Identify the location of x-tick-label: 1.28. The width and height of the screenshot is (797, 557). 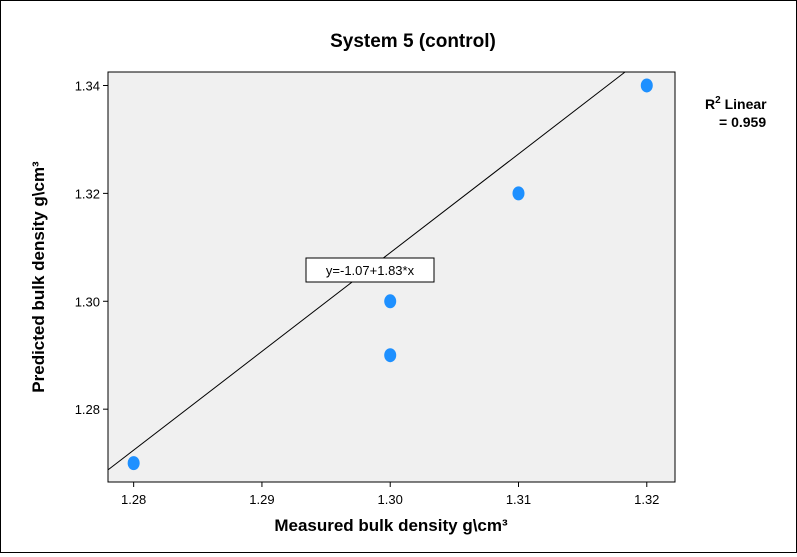
(133, 499).